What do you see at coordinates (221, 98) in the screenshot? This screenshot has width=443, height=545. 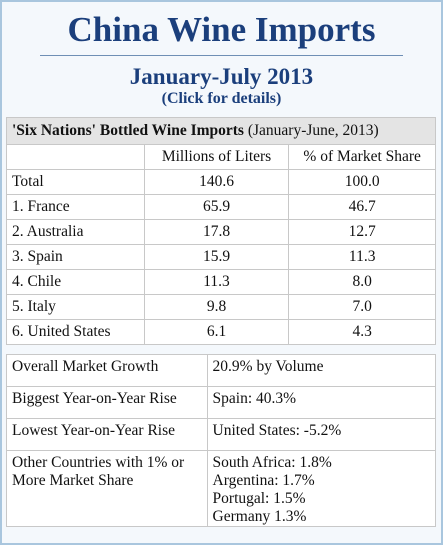 I see `details-link: (Click for details)` at bounding box center [221, 98].